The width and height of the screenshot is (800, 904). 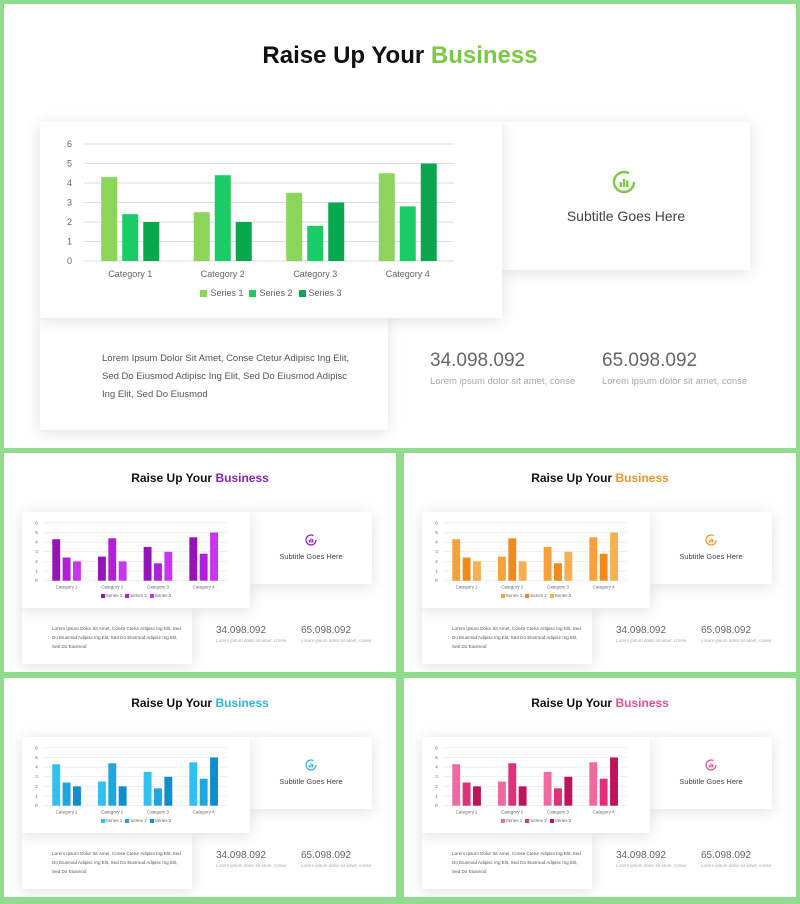 What do you see at coordinates (223, 274) in the screenshot?
I see `x-tick-label: Category 2` at bounding box center [223, 274].